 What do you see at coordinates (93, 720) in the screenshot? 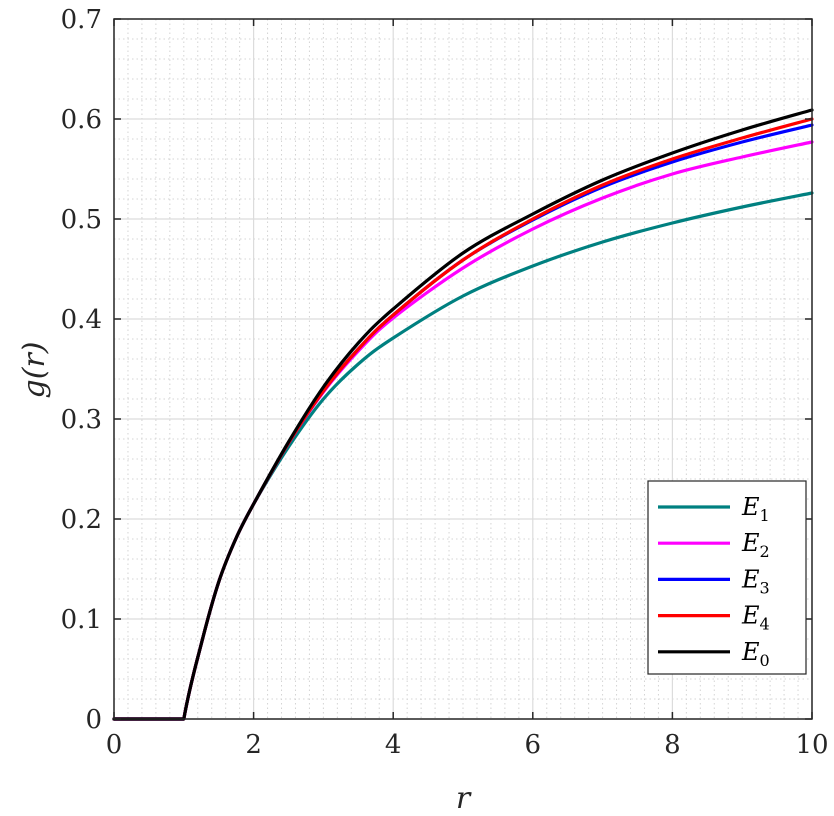
I see `y-tick-label: 0` at bounding box center [93, 720].